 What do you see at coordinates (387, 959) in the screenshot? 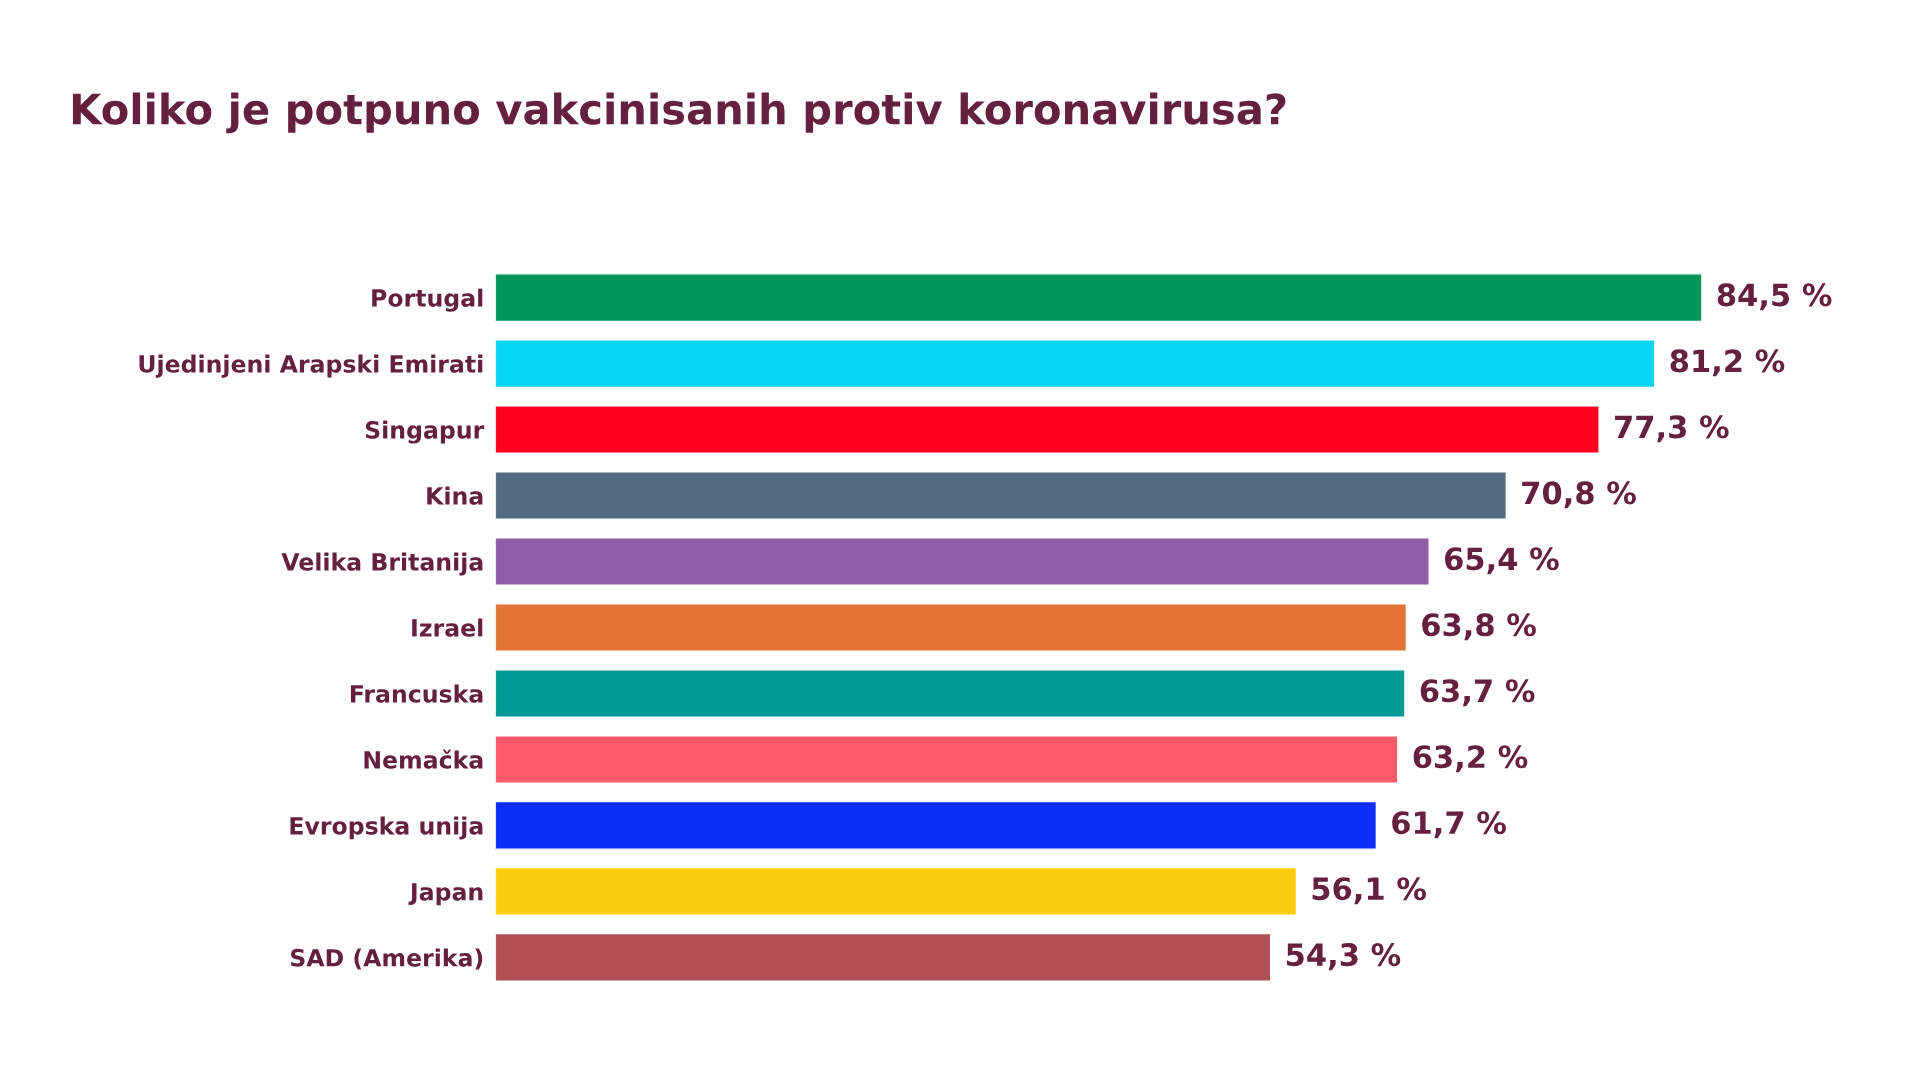
I see `y-tick-label: SAD (Amerika)` at bounding box center [387, 959].